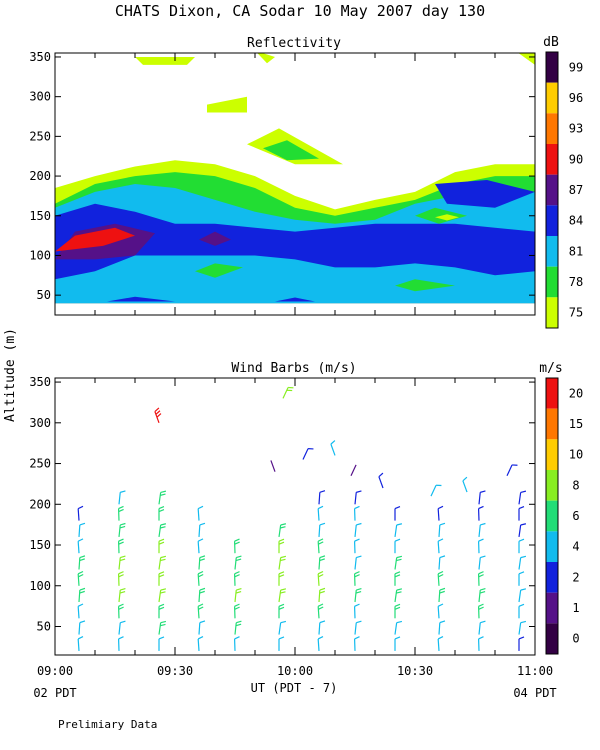 Image resolution: width=600 pixels, height=750 pixels. What do you see at coordinates (576, 221) in the screenshot?
I see `colorbar-label: 84` at bounding box center [576, 221].